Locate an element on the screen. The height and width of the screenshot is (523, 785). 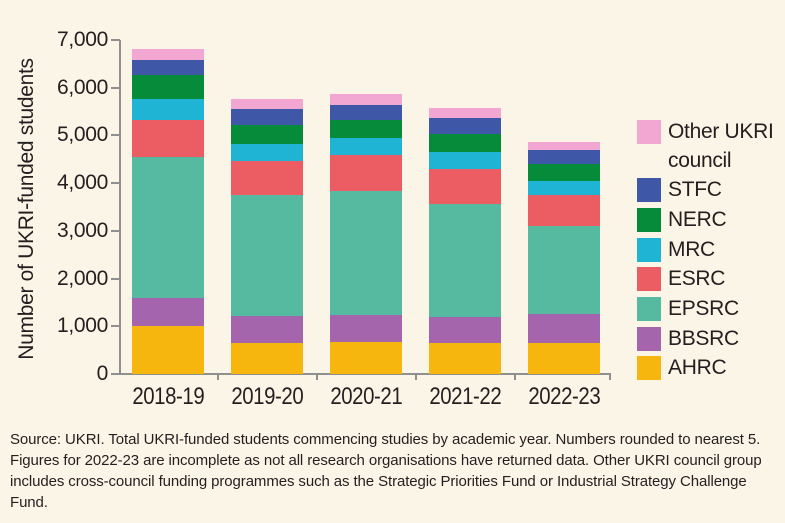
x-axis-label: 2019-20 is located at coordinates (267, 397).